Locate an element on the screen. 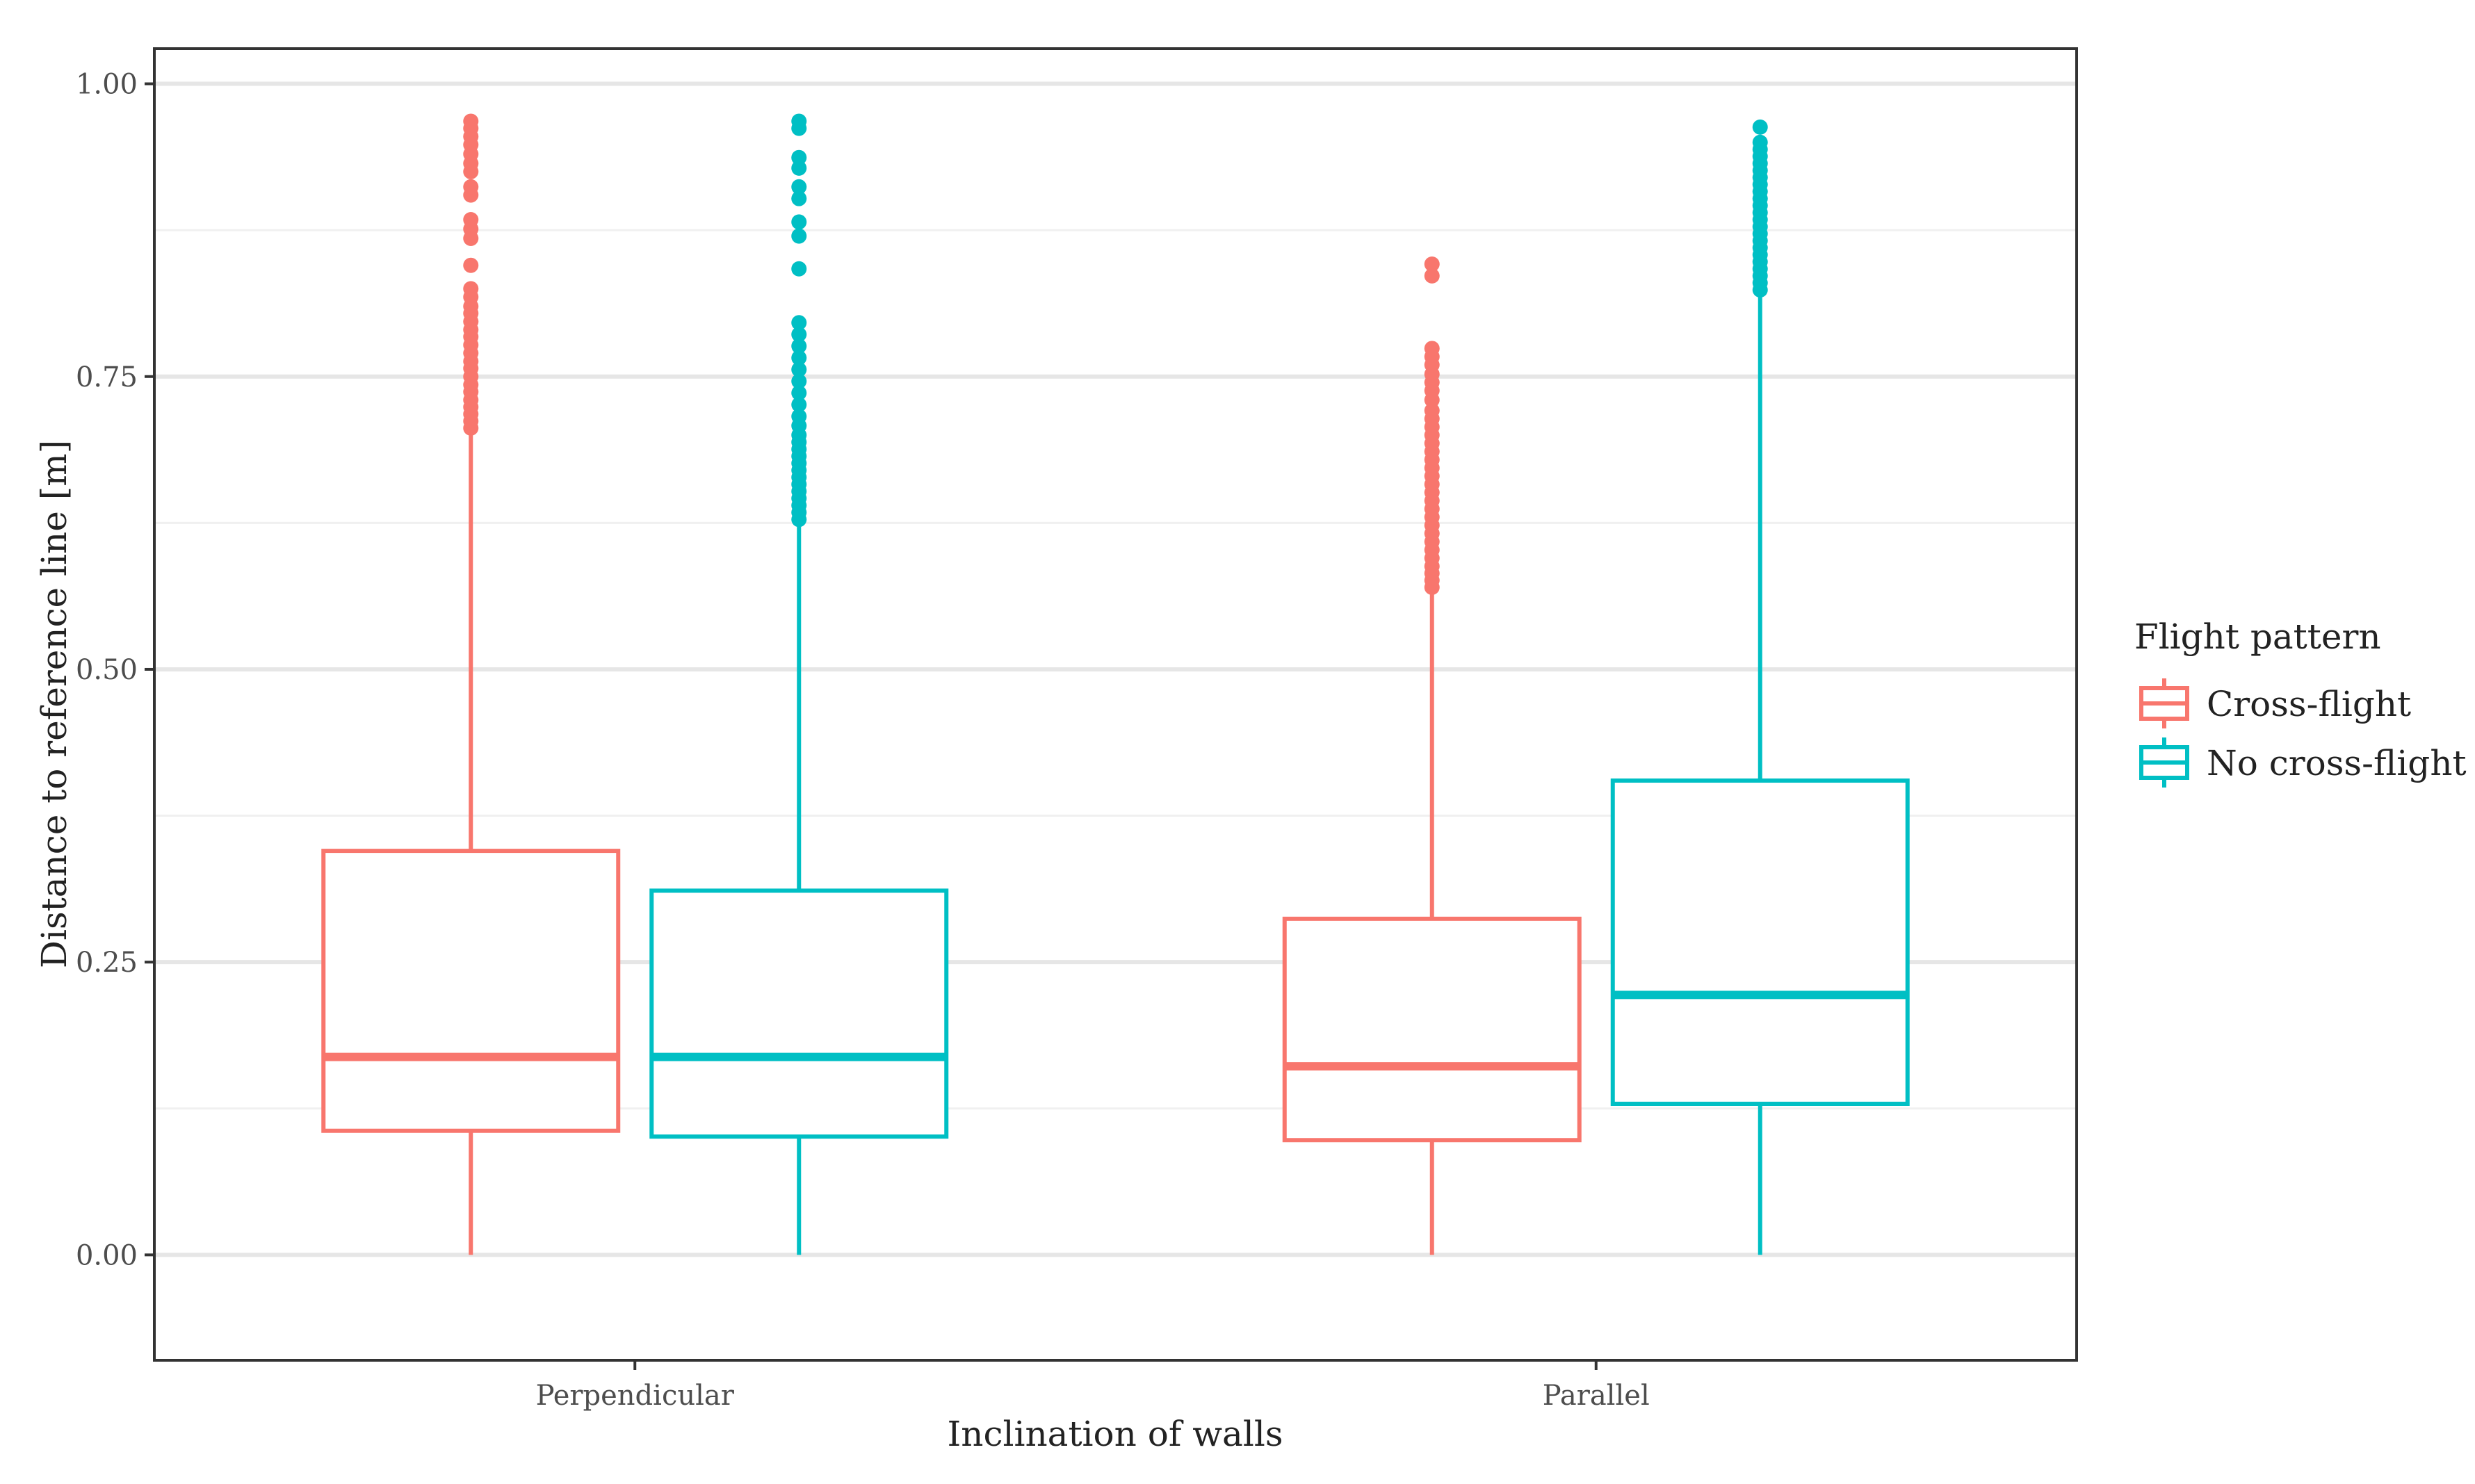 The width and height of the screenshot is (2475, 1484). legend-title: Flight pattern is located at coordinates (2257, 637).